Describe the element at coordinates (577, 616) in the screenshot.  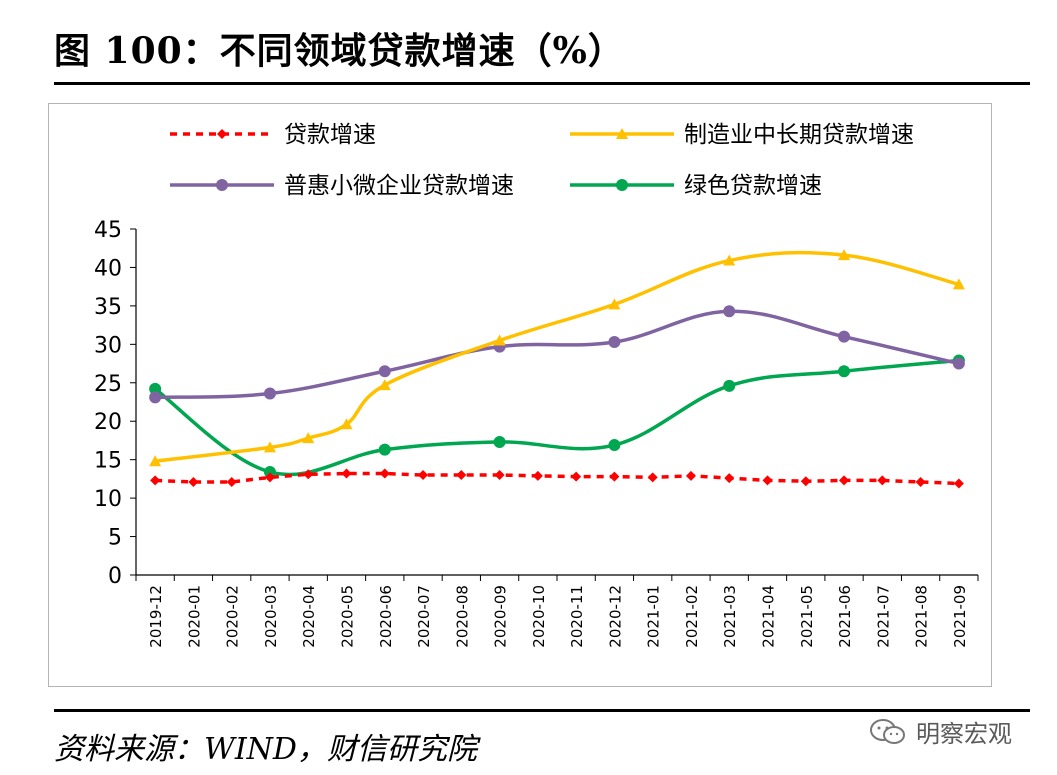
I see `x-tick-label: 2020-11` at that location.